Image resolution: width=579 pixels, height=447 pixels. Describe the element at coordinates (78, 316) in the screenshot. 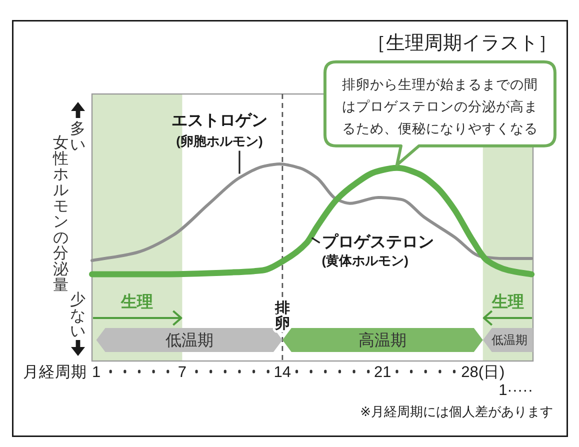

I see `annotation: 少ない` at that location.